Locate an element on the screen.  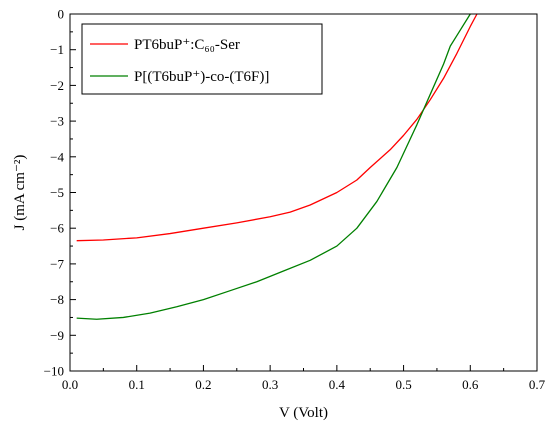
x-axis-title: V (Volt) is located at coordinates (303, 413).